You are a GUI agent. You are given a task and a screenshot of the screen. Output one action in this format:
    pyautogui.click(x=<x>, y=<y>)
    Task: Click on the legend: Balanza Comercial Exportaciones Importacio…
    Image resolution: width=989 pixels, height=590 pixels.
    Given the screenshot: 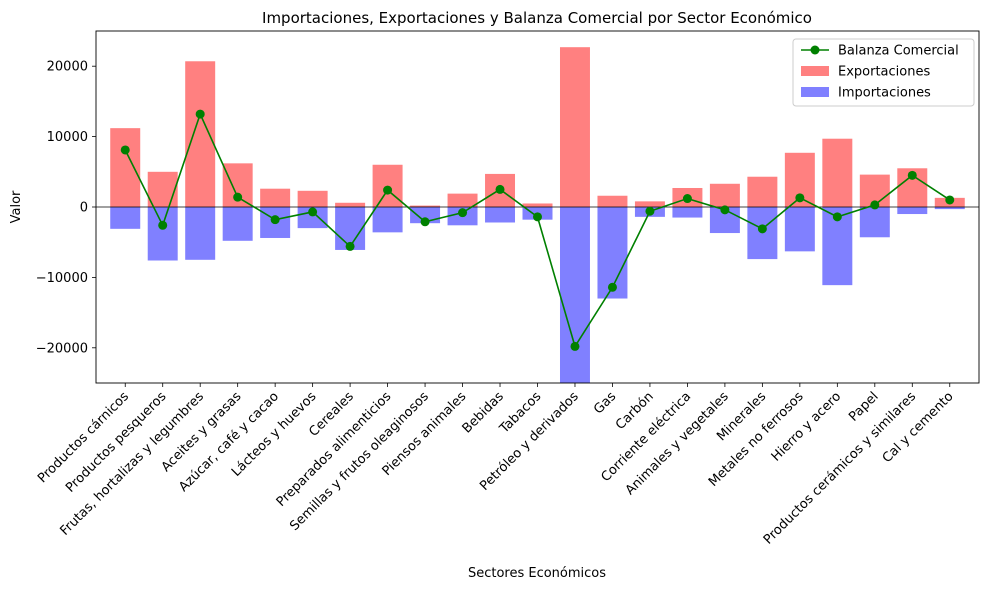 What is the action you would take?
    pyautogui.click(x=883, y=72)
    